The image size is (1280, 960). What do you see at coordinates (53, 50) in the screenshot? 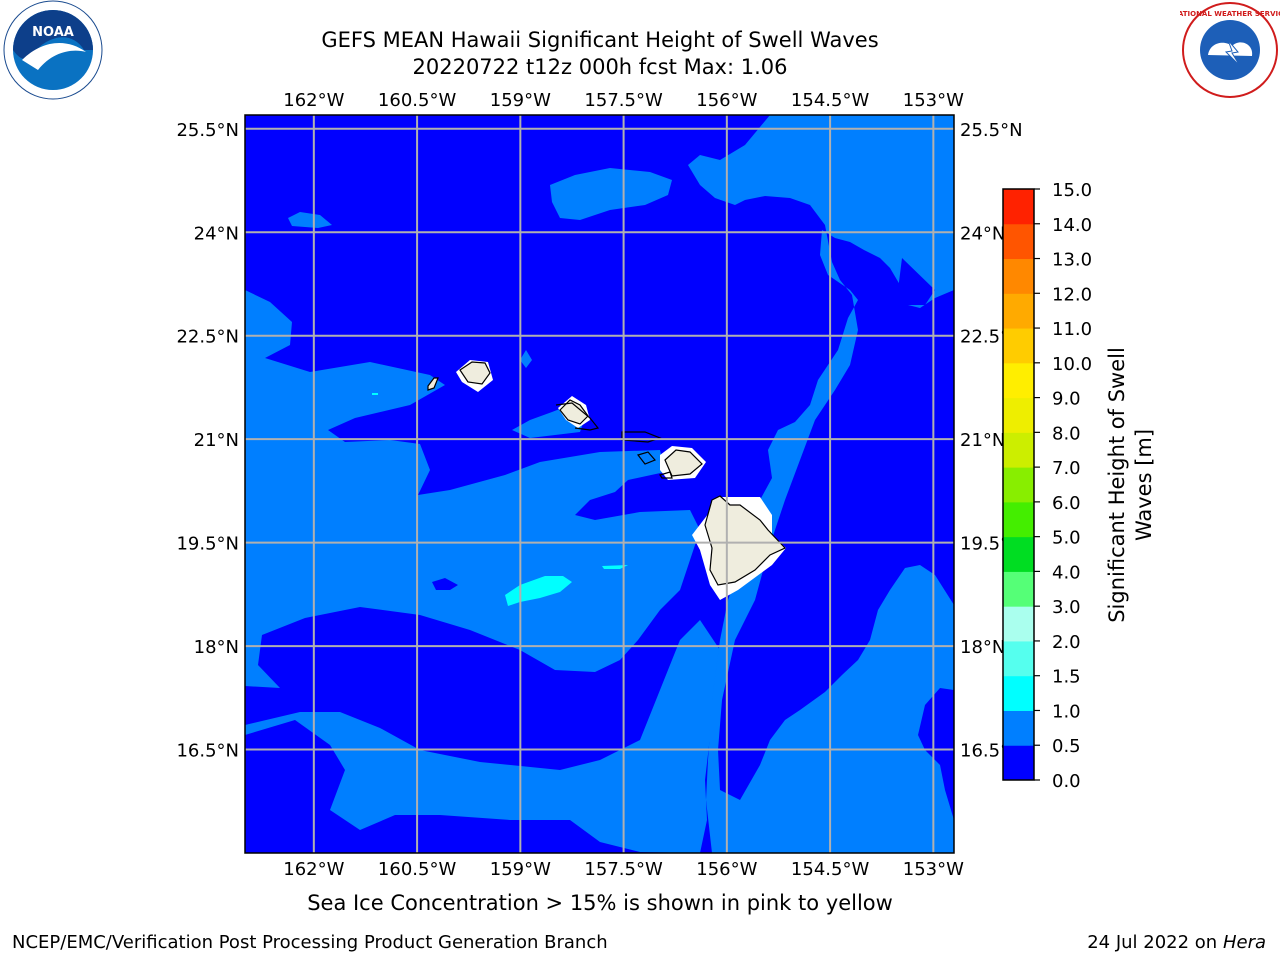
I see `noaa-logo: NOAA` at bounding box center [53, 50].